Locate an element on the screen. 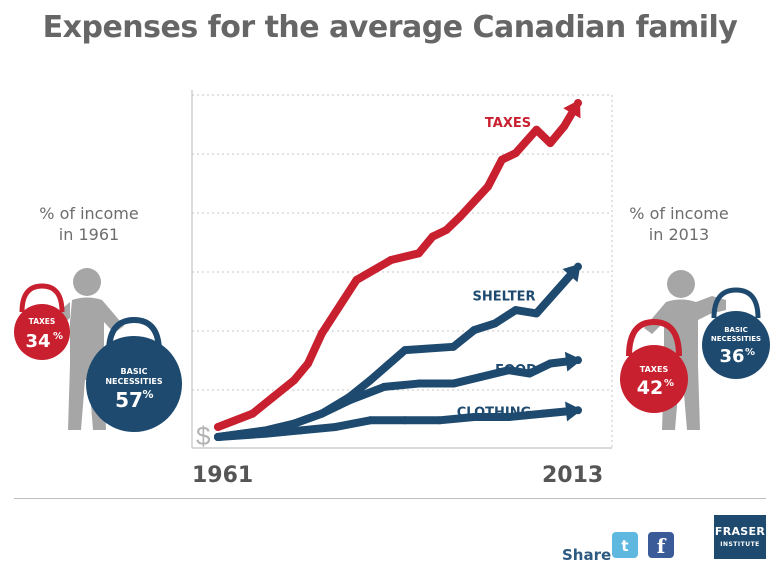 The width and height of the screenshot is (780, 566). right-necessities-percent: % is located at coordinates (750, 352).